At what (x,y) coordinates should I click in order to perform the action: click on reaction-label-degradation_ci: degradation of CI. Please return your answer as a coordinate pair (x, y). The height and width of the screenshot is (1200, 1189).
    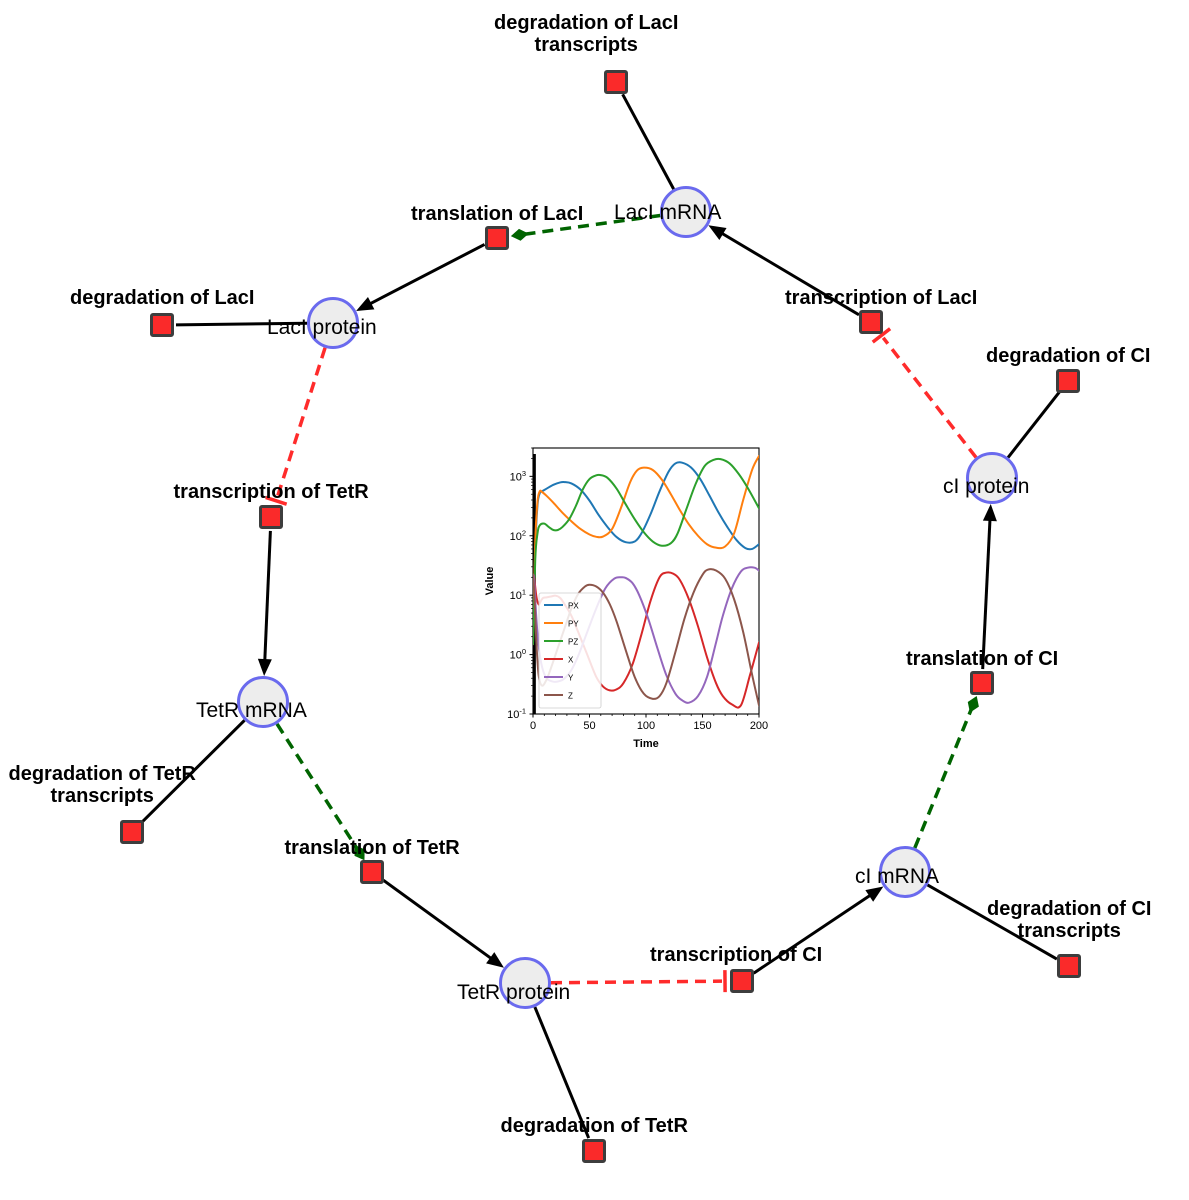
    Looking at the image, I should click on (1068, 356).